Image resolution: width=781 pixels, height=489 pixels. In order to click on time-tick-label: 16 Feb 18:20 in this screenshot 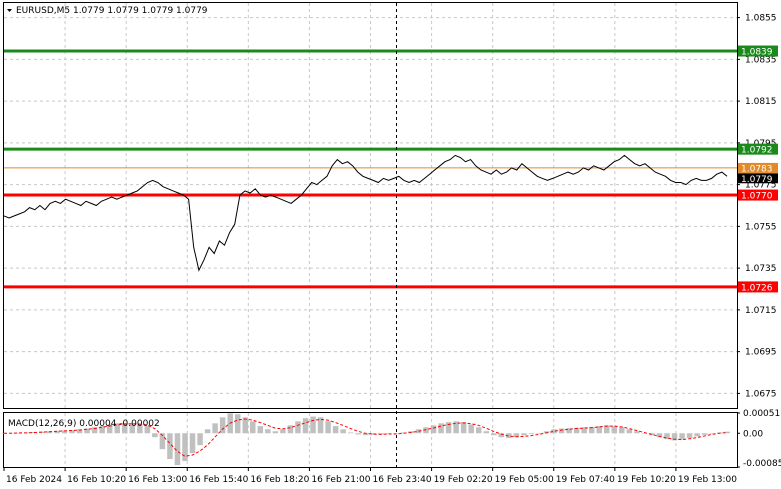, I will do `click(279, 480)`.